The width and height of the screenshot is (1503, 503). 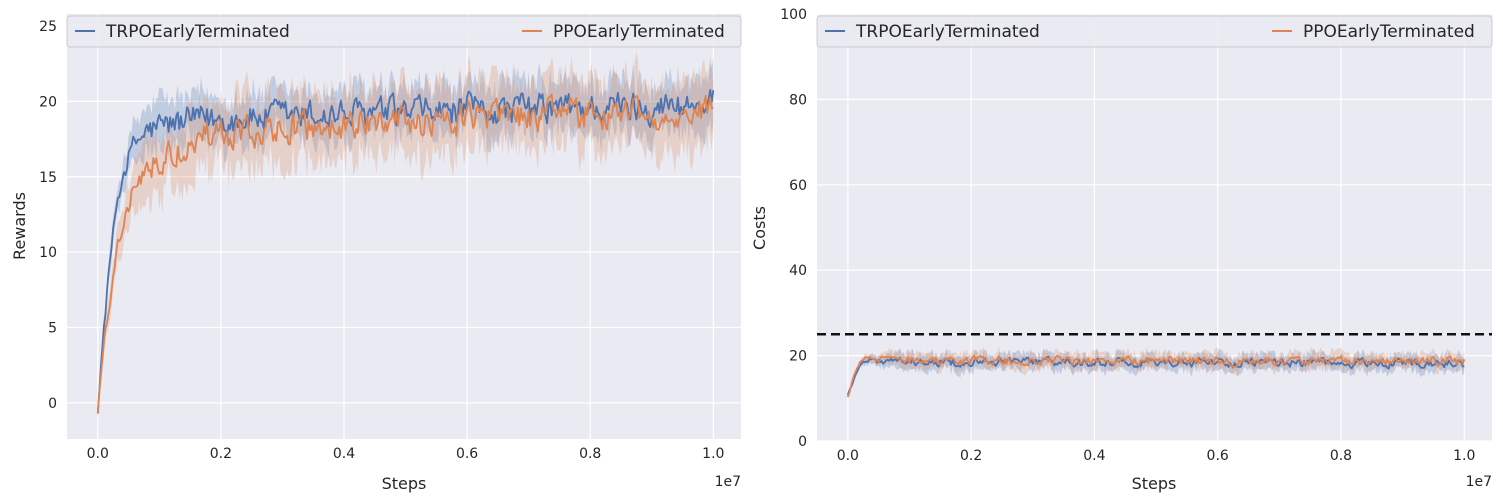 I want to click on rewards-legend-box, so click(x=404, y=31).